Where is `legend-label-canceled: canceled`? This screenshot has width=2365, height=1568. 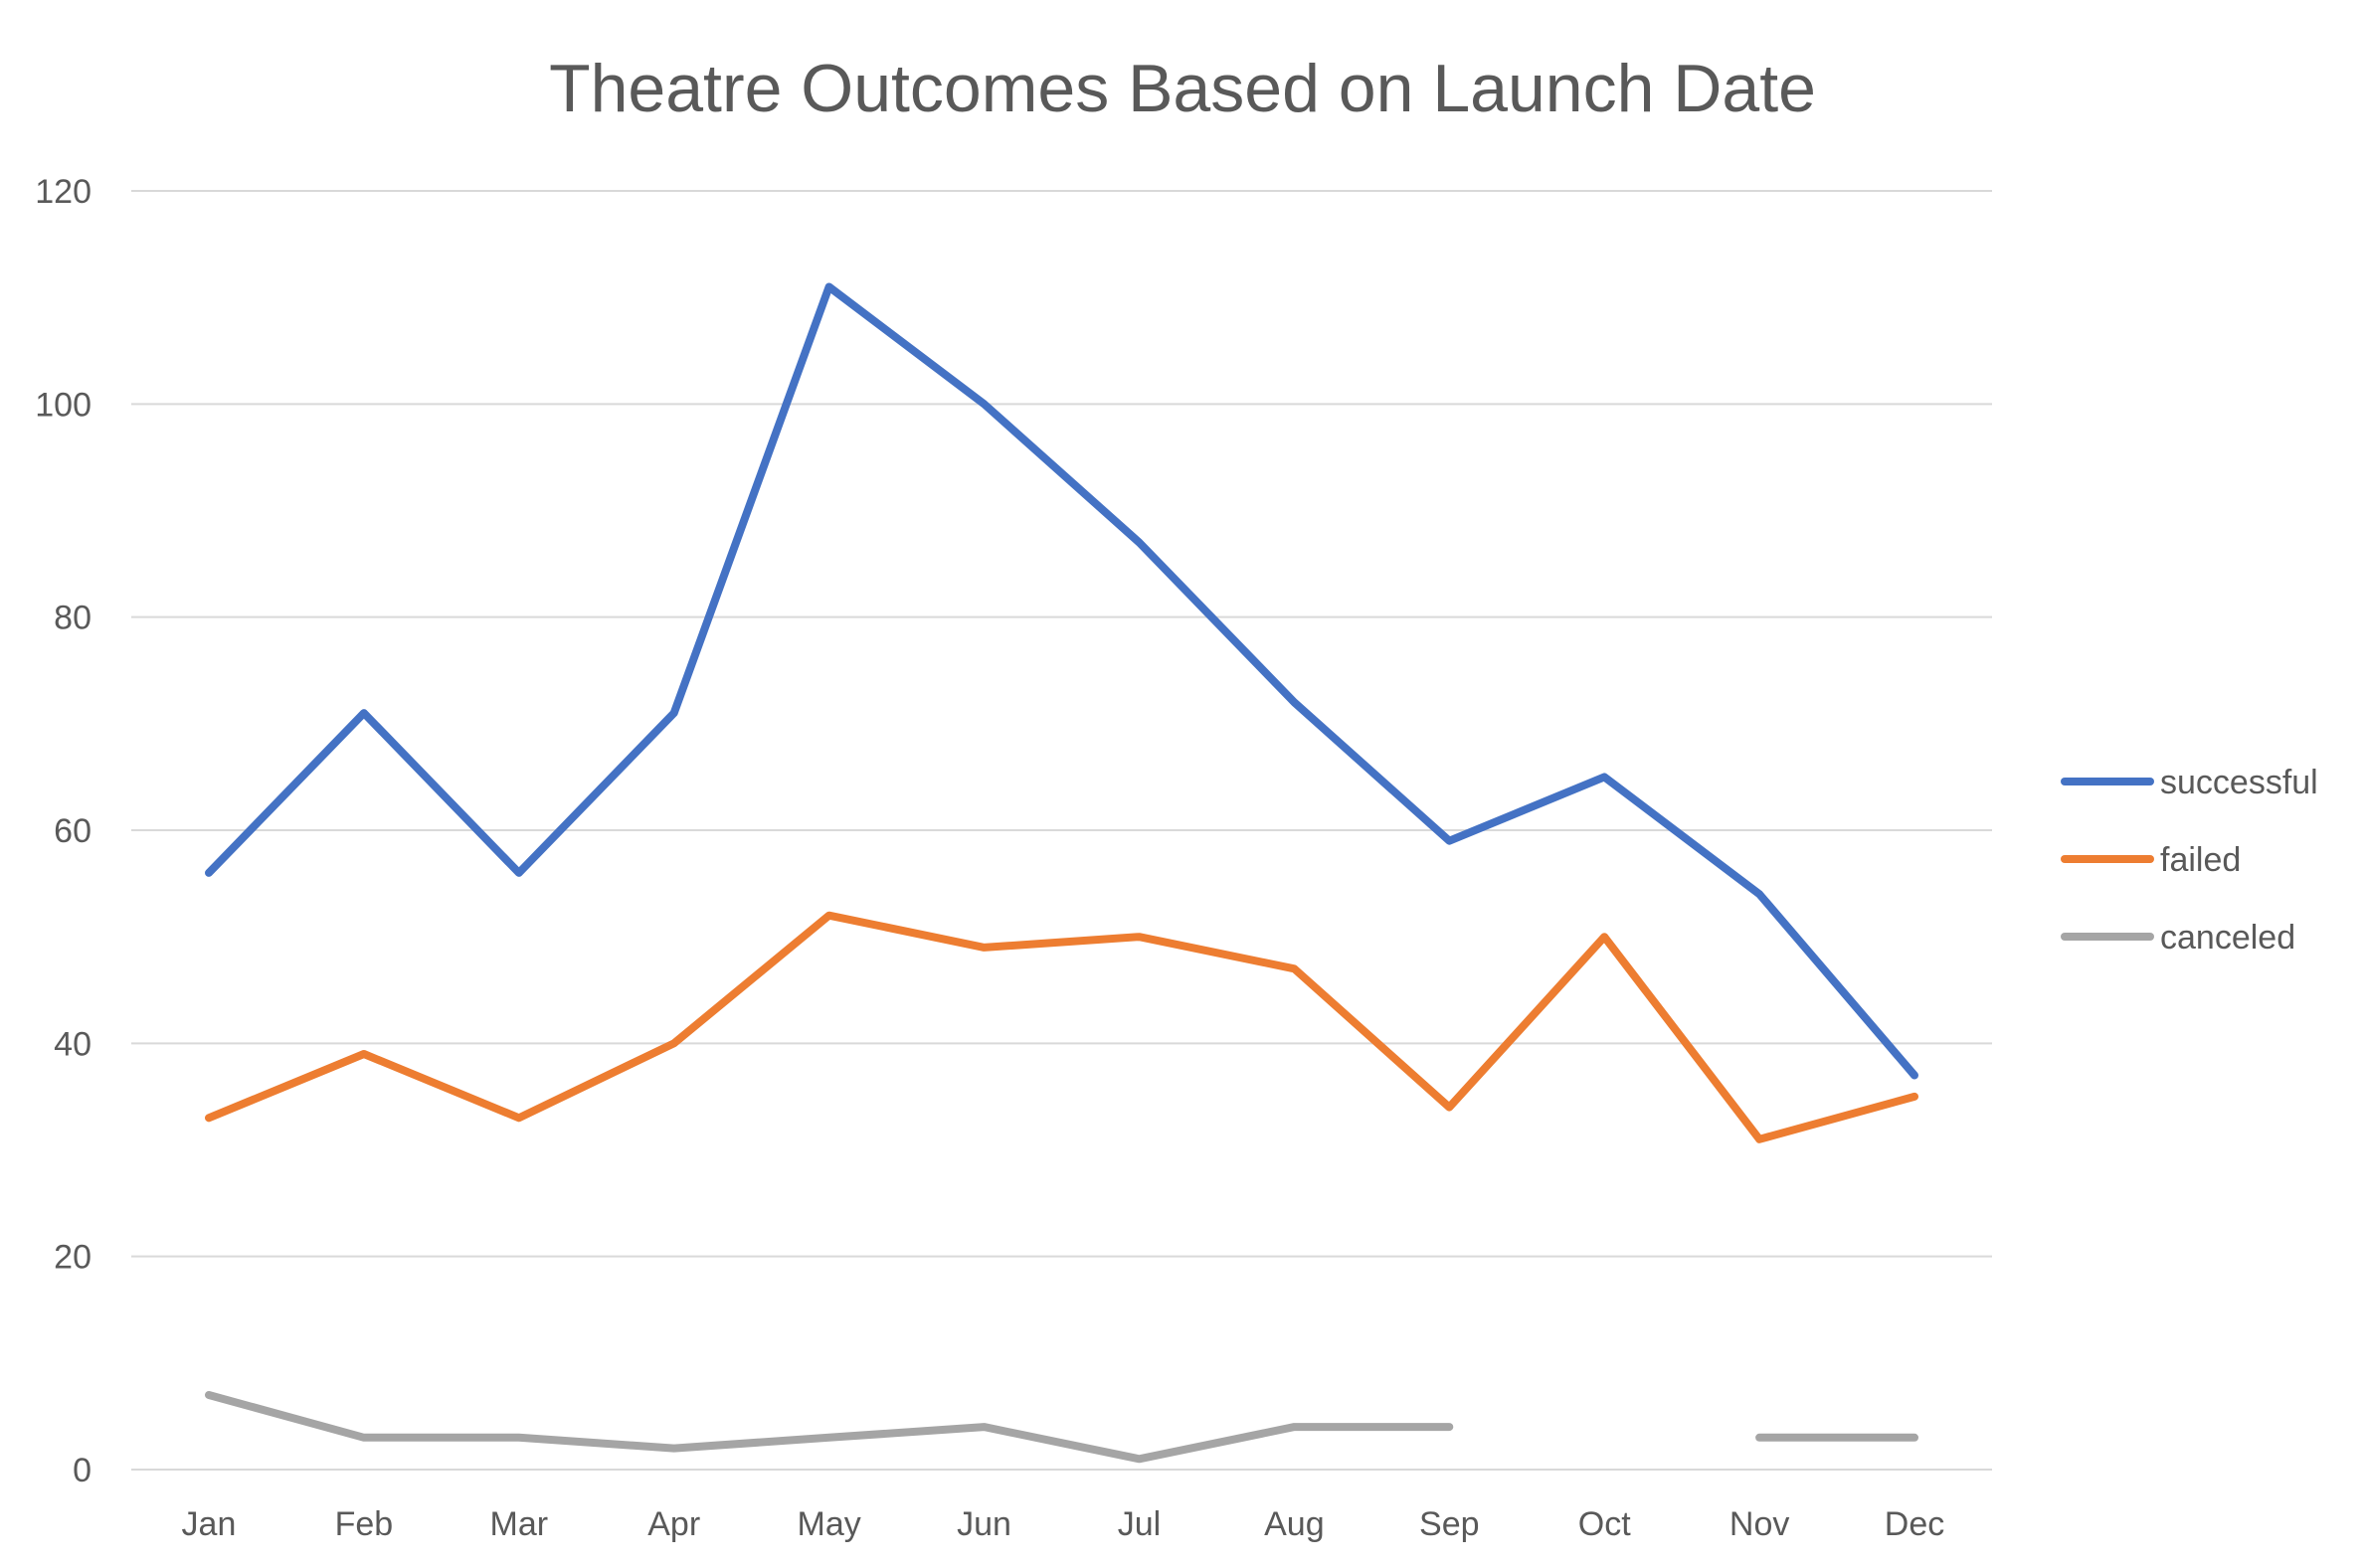 legend-label-canceled: canceled is located at coordinates (2227, 938).